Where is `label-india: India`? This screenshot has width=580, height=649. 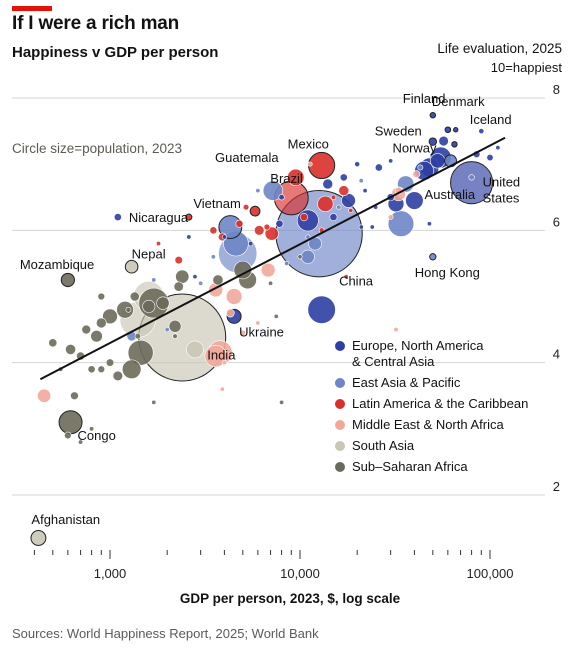
label-india: India is located at coordinates (221, 355).